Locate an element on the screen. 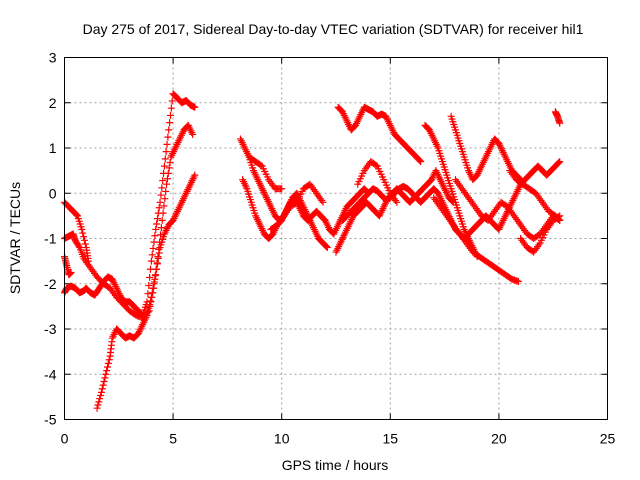  x-tick-label: 10 is located at coordinates (282, 439).